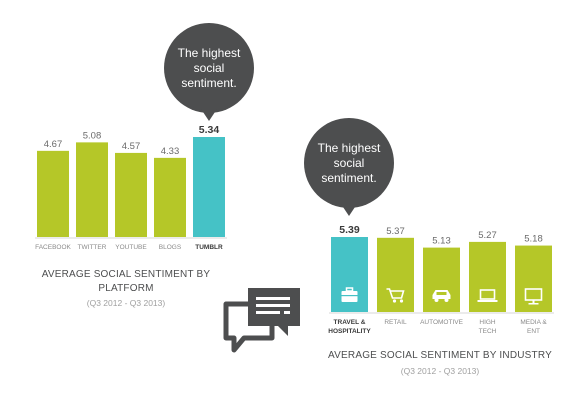  What do you see at coordinates (349, 331) in the screenshot?
I see `industry-category-label-0: HOSPITALITY` at bounding box center [349, 331].